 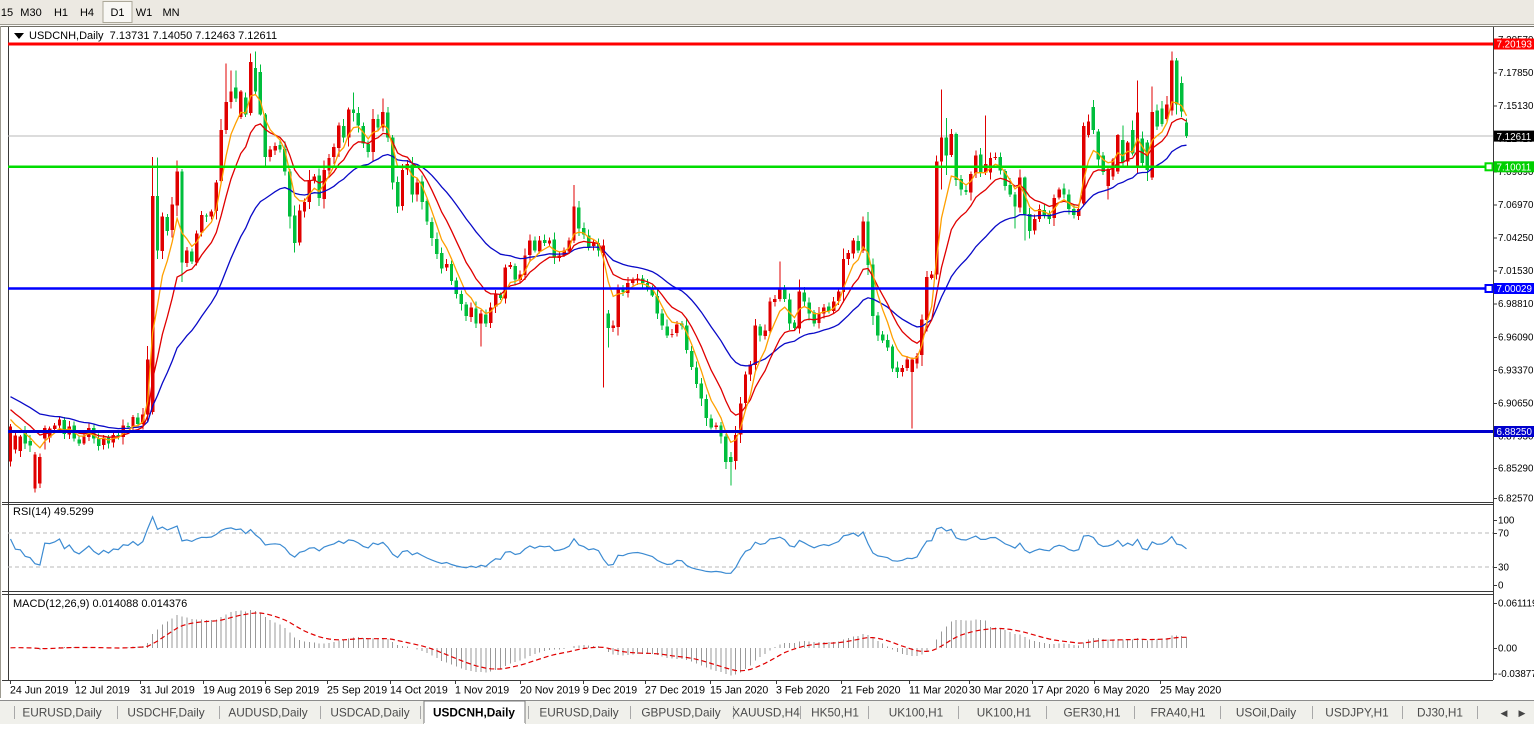 What do you see at coordinates (39, 691) in the screenshot?
I see `svg-text: 24 Jun 2019` at bounding box center [39, 691].